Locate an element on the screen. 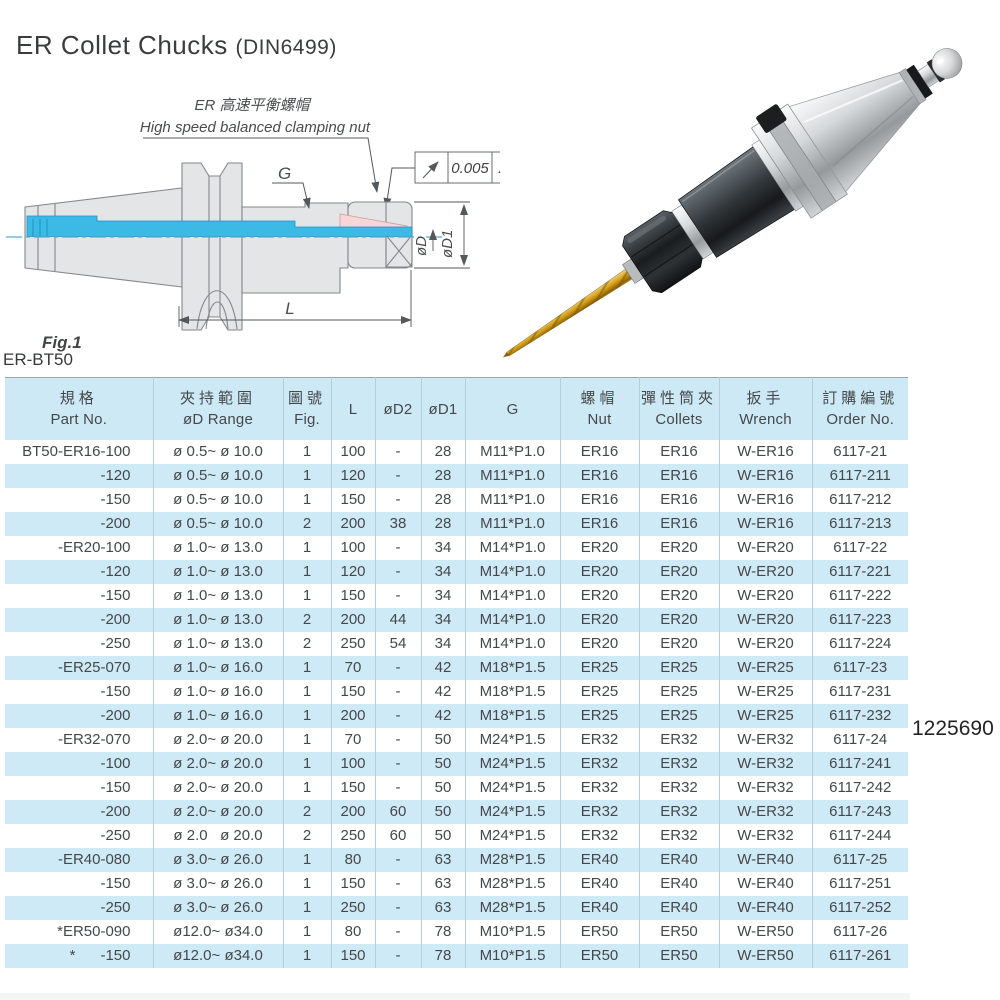  col-fig: 圖號 Fig. is located at coordinates (307, 408).